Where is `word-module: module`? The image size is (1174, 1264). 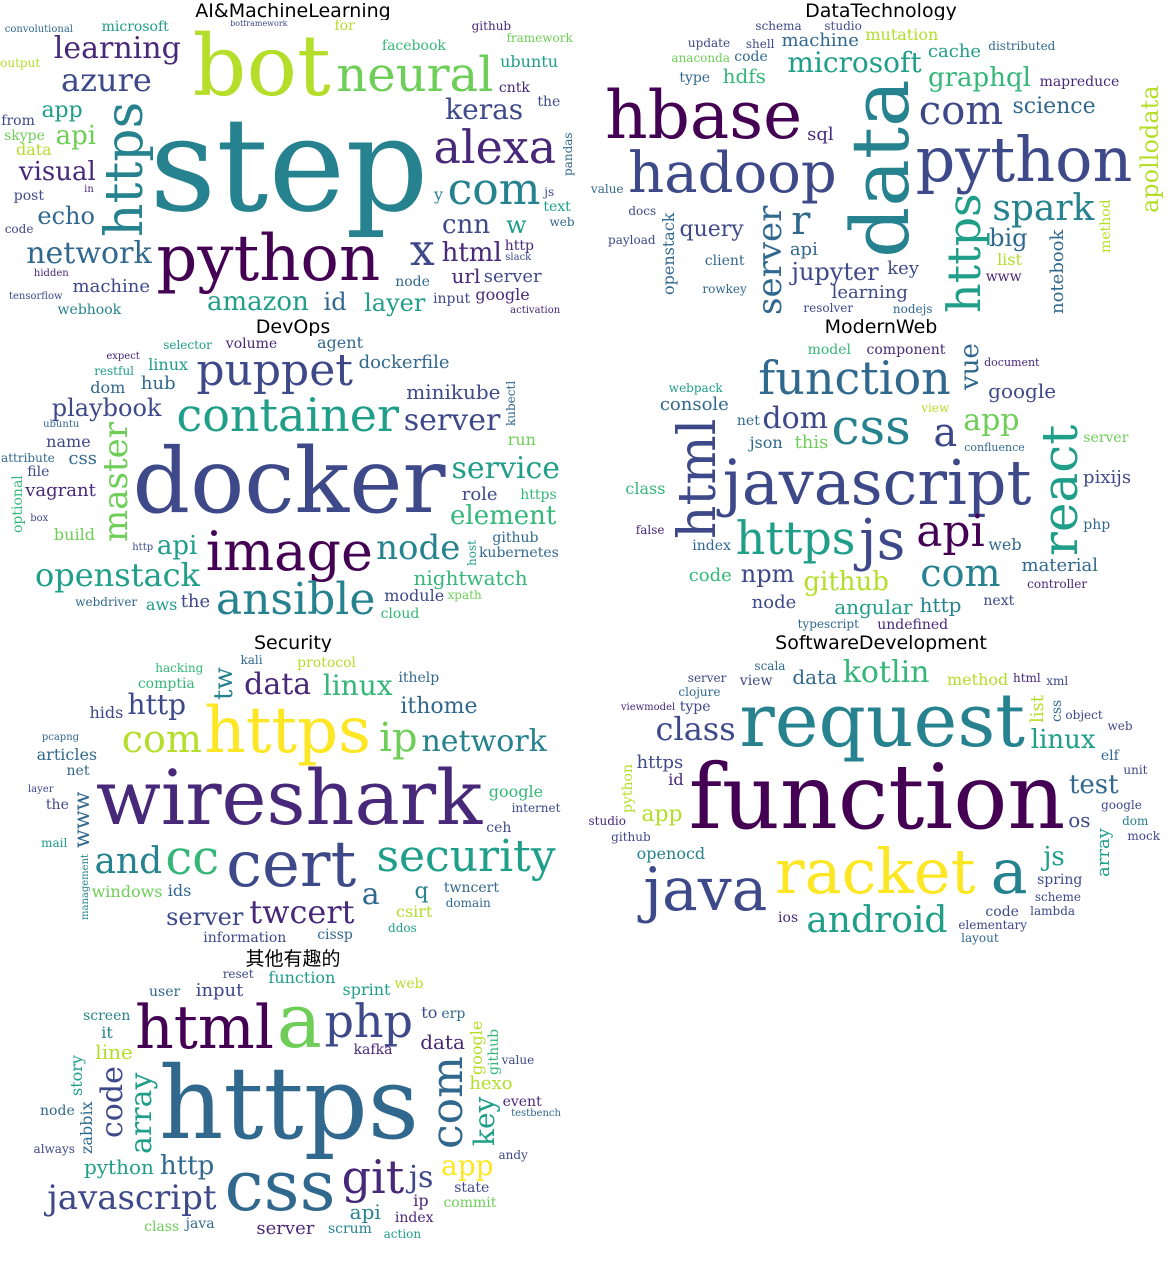 word-module: module is located at coordinates (414, 595).